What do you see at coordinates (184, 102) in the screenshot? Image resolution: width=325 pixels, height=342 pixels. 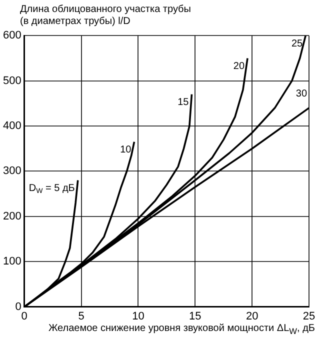 I see `series-label: 15` at bounding box center [184, 102].